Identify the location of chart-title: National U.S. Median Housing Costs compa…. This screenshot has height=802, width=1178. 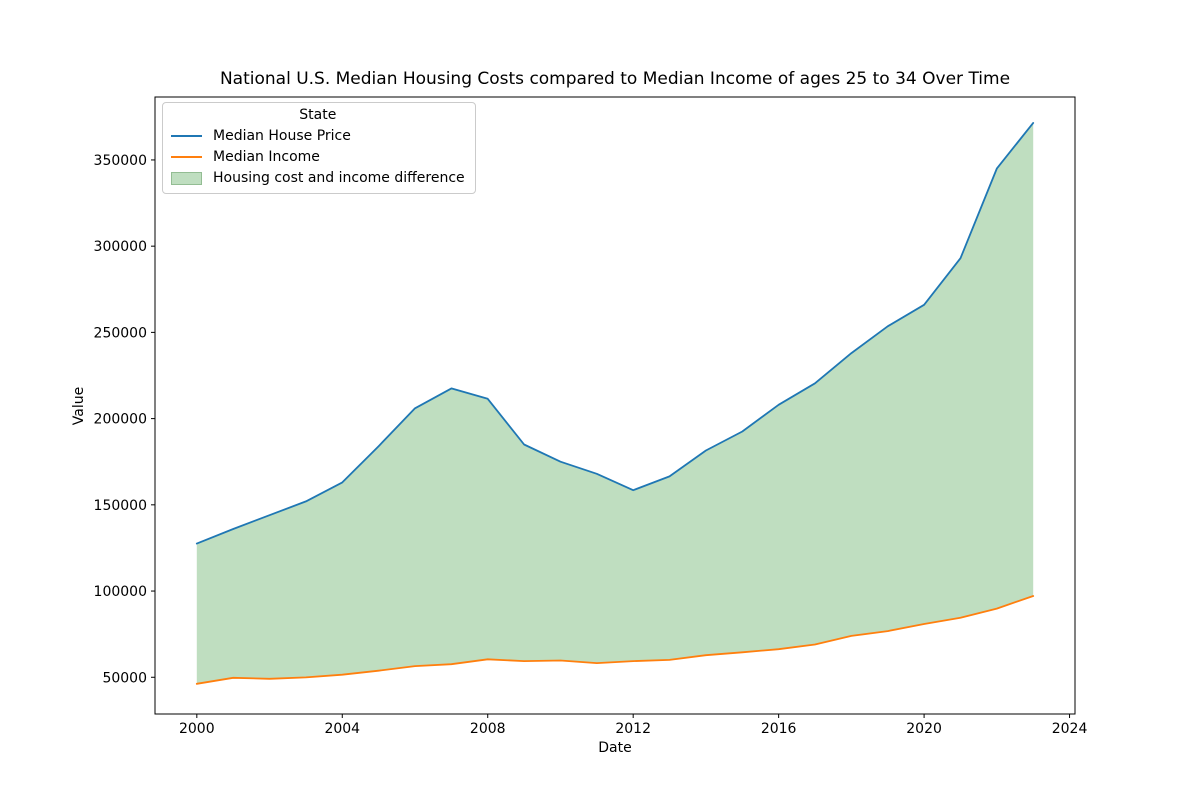
(615, 79).